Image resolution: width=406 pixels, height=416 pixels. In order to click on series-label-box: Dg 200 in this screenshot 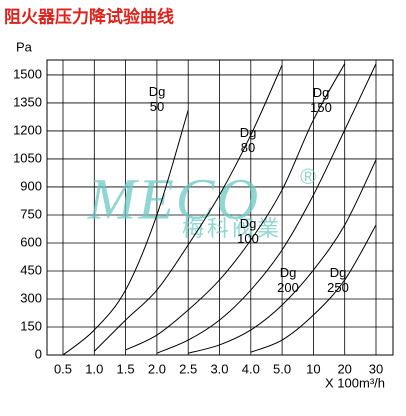, I will do `click(288, 280)`.